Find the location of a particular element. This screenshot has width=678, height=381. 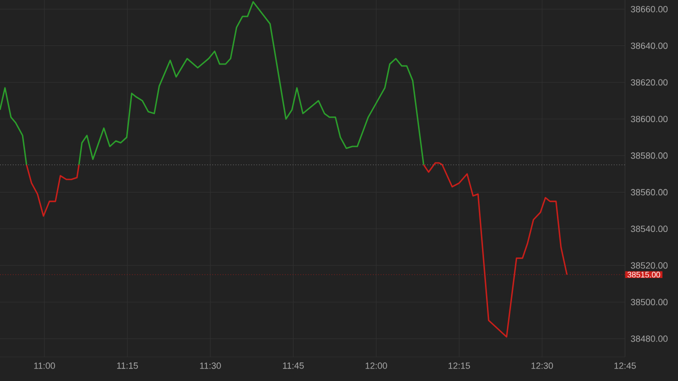

x-tick-label: 12:45 is located at coordinates (625, 365).